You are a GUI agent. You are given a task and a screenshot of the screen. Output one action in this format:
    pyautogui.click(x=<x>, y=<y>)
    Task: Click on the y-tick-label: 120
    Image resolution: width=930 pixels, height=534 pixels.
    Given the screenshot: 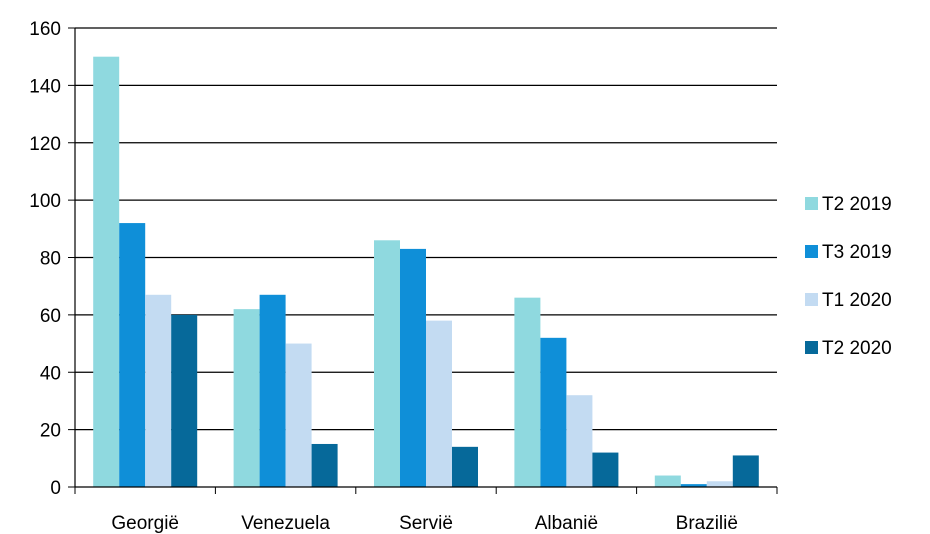 What is the action you would take?
    pyautogui.click(x=45, y=144)
    